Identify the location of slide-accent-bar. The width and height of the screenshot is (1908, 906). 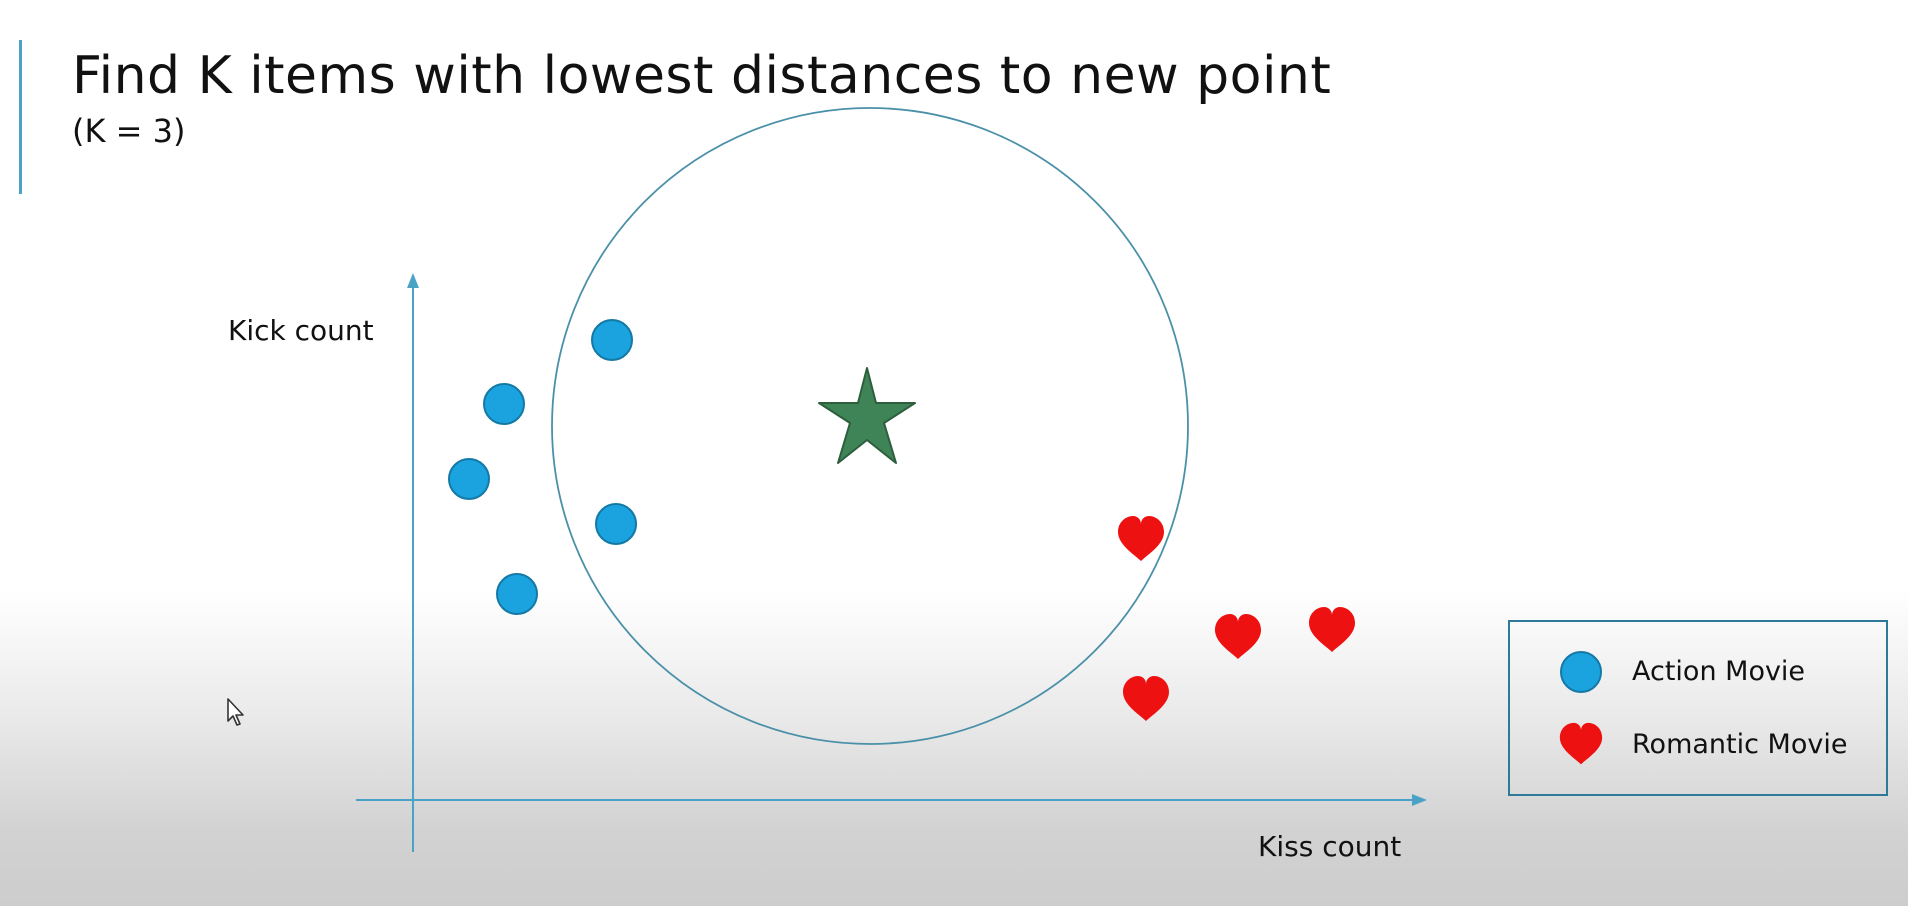
(20, 117).